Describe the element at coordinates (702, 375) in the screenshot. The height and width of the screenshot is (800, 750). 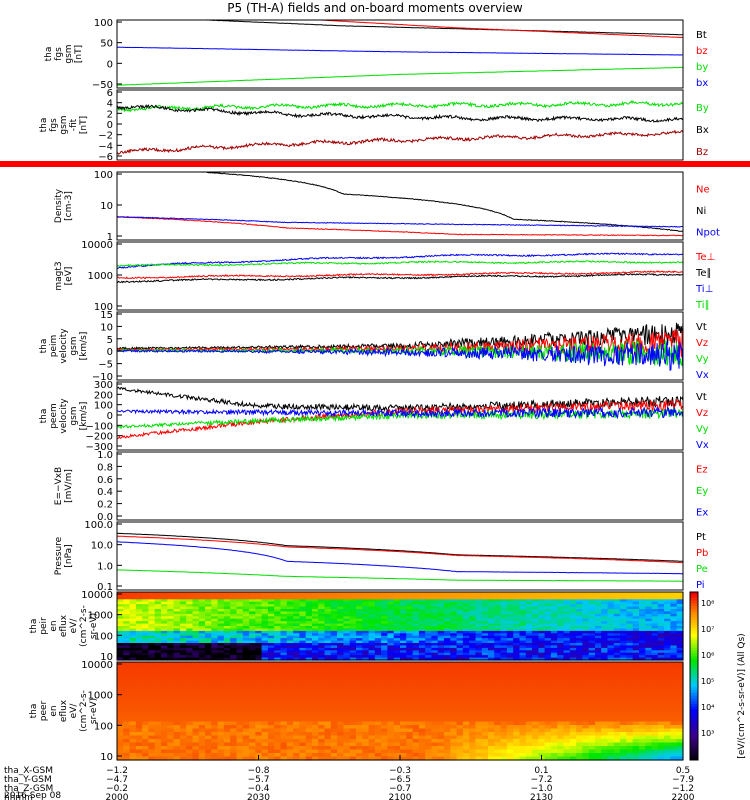
I see `legend-4-3: Vx` at that location.